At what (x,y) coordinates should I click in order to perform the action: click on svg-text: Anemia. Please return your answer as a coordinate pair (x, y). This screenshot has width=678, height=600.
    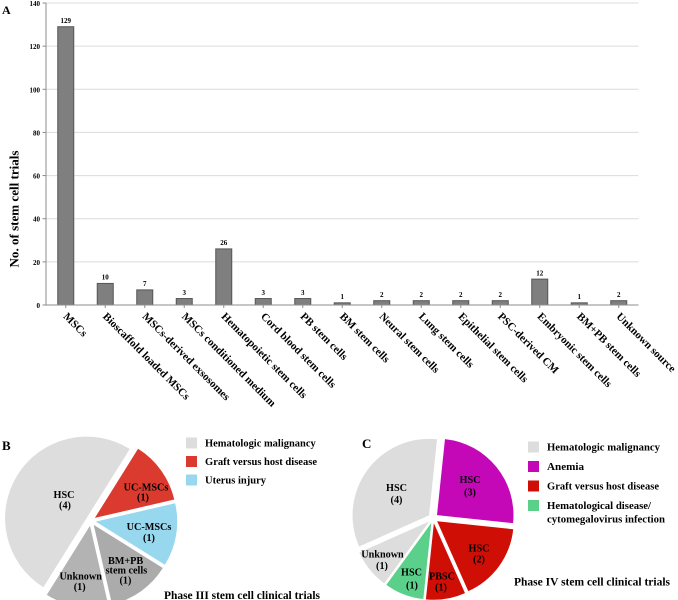
    Looking at the image, I should click on (566, 467).